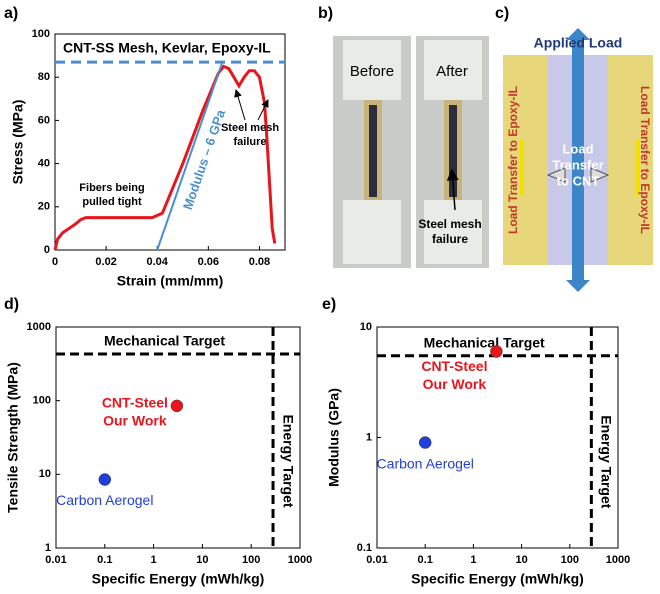  What do you see at coordinates (334, 437) in the screenshot?
I see `y-axis-label: Modulus (GPa)` at bounding box center [334, 437].